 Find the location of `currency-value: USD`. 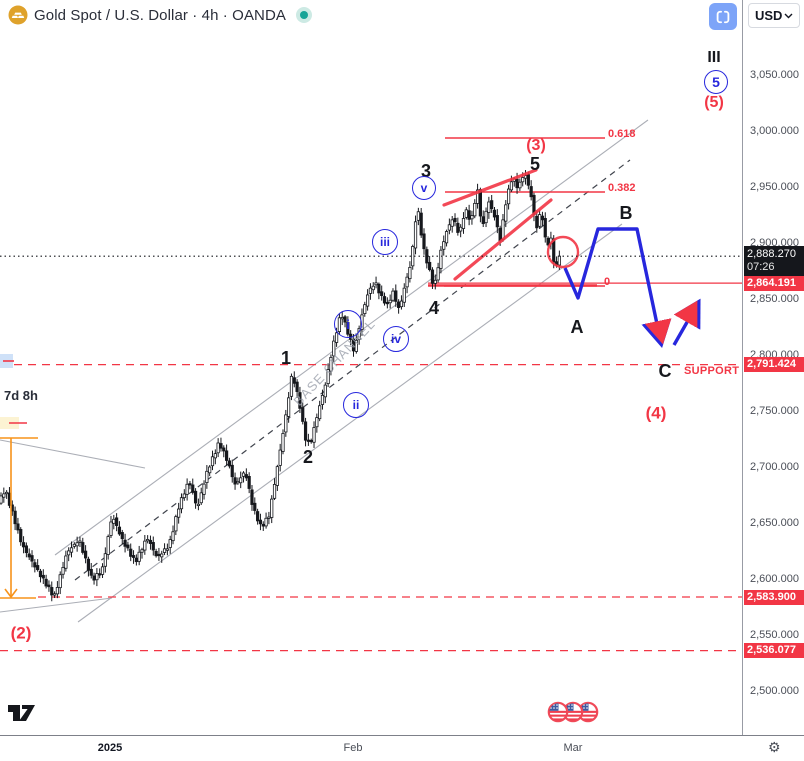

currency-value: USD is located at coordinates (769, 15).